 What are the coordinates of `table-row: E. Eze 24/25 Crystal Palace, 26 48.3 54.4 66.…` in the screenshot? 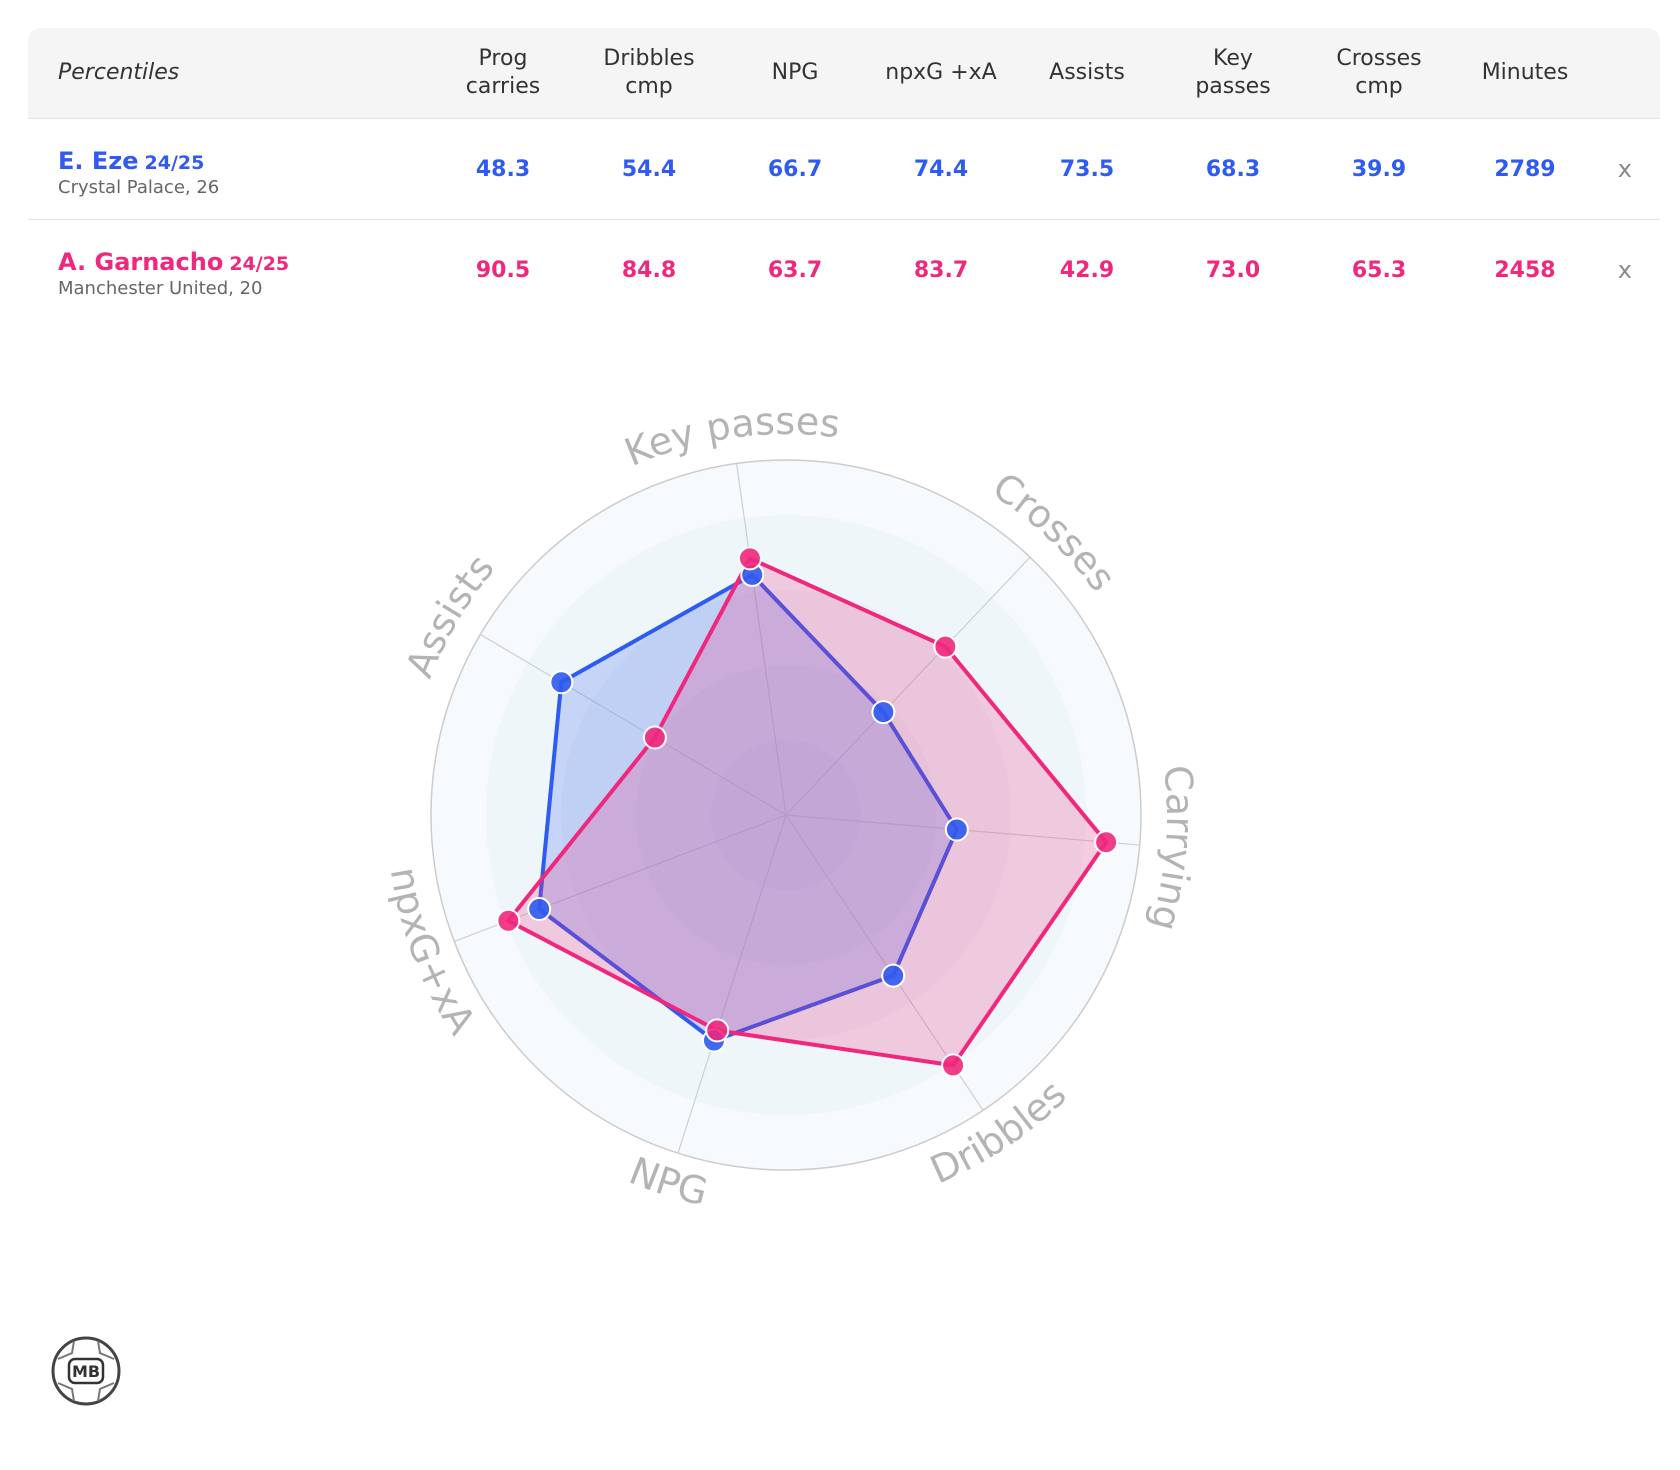 It's located at (844, 169).